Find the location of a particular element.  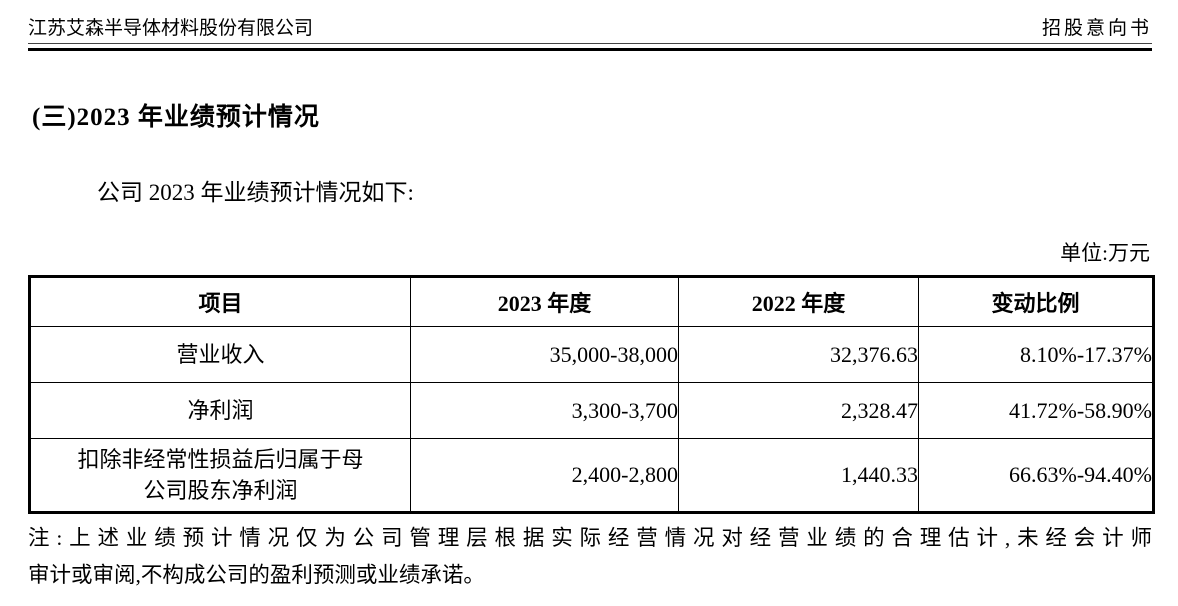

column-header: 项目 is located at coordinates (220, 301).